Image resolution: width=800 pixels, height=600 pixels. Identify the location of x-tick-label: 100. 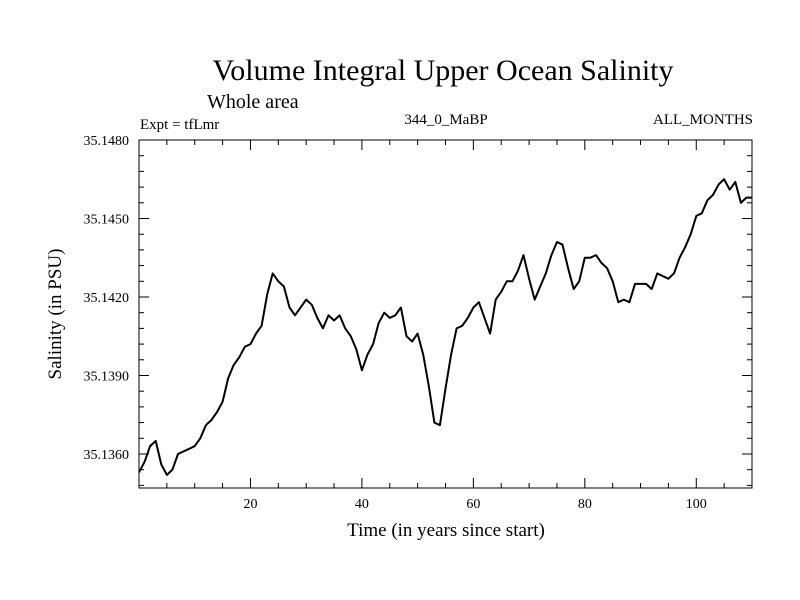
(696, 504).